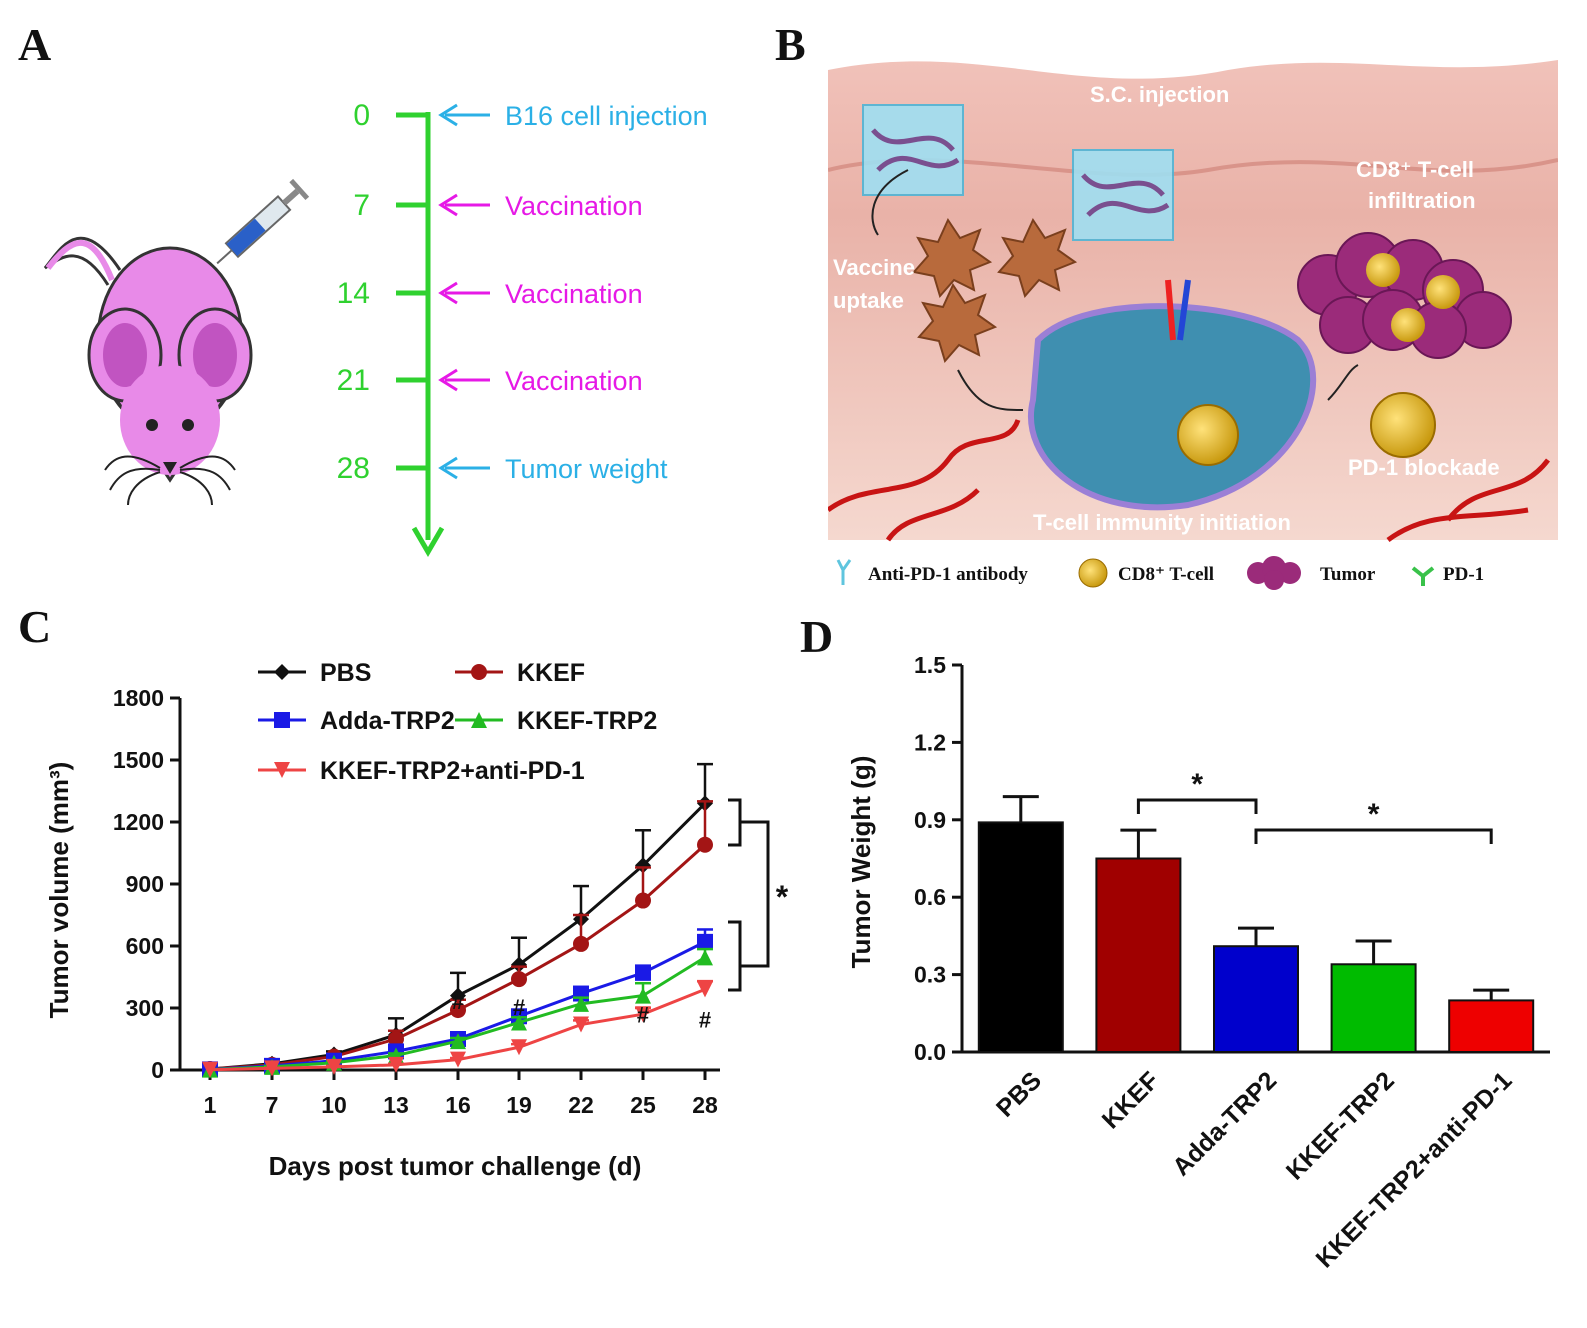 The width and height of the screenshot is (1587, 1328). Describe the element at coordinates (1197, 784) in the screenshot. I see `star-annotation: *` at that location.